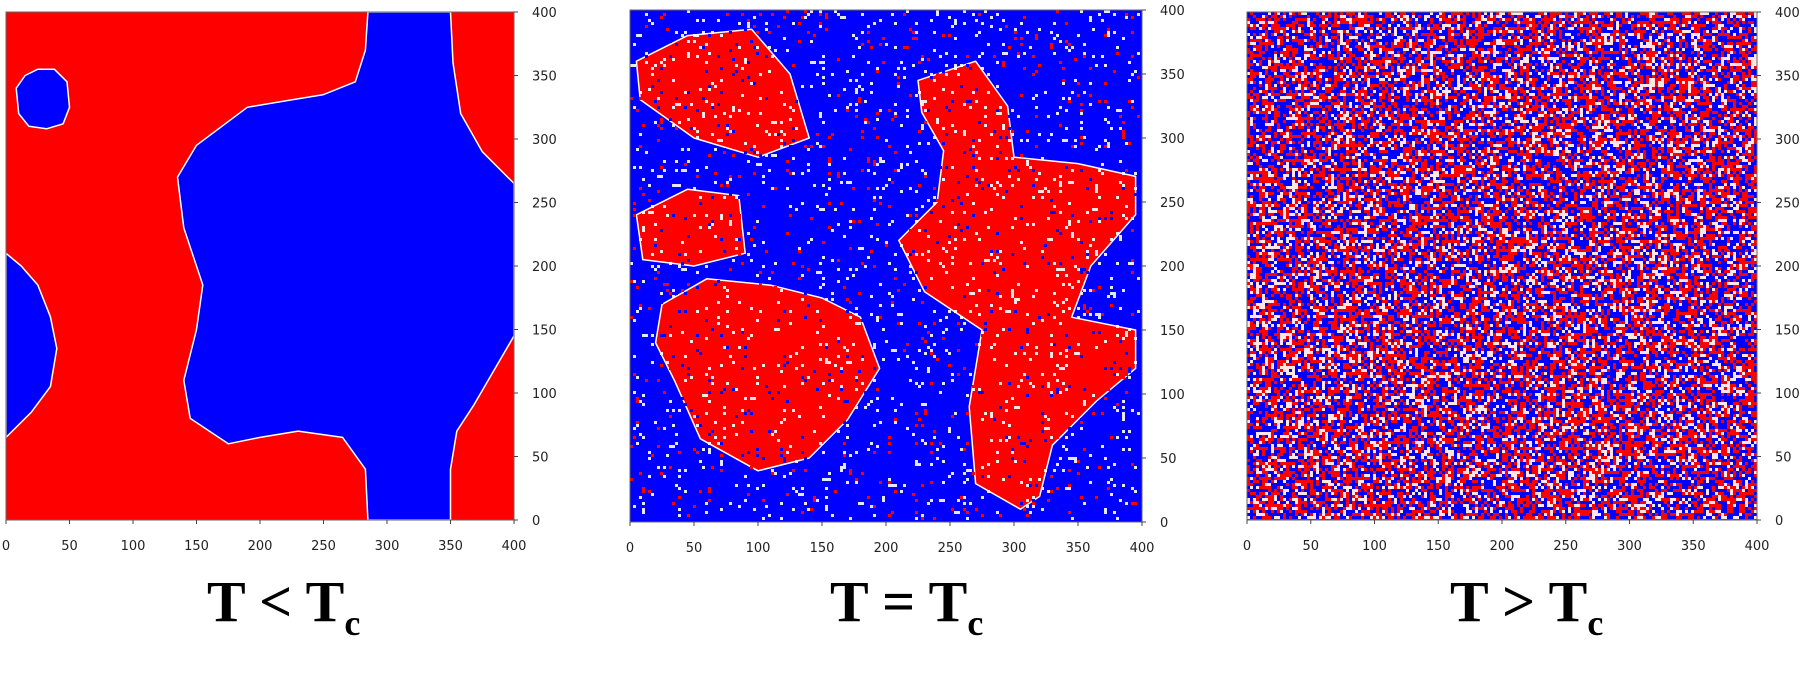 The width and height of the screenshot is (1801, 677). I want to click on caption-at-tc: T = Tc, so click(906, 606).